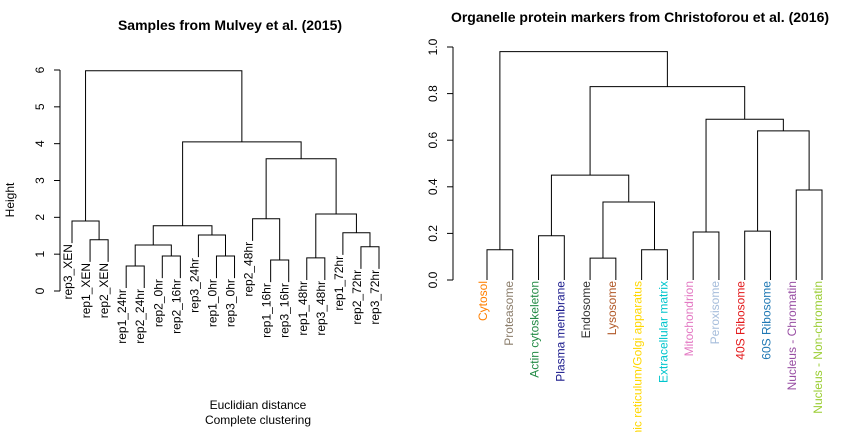 The image size is (864, 432). Describe the element at coordinates (339, 283) in the screenshot. I see `leaf-label: rep1_72hr` at that location.